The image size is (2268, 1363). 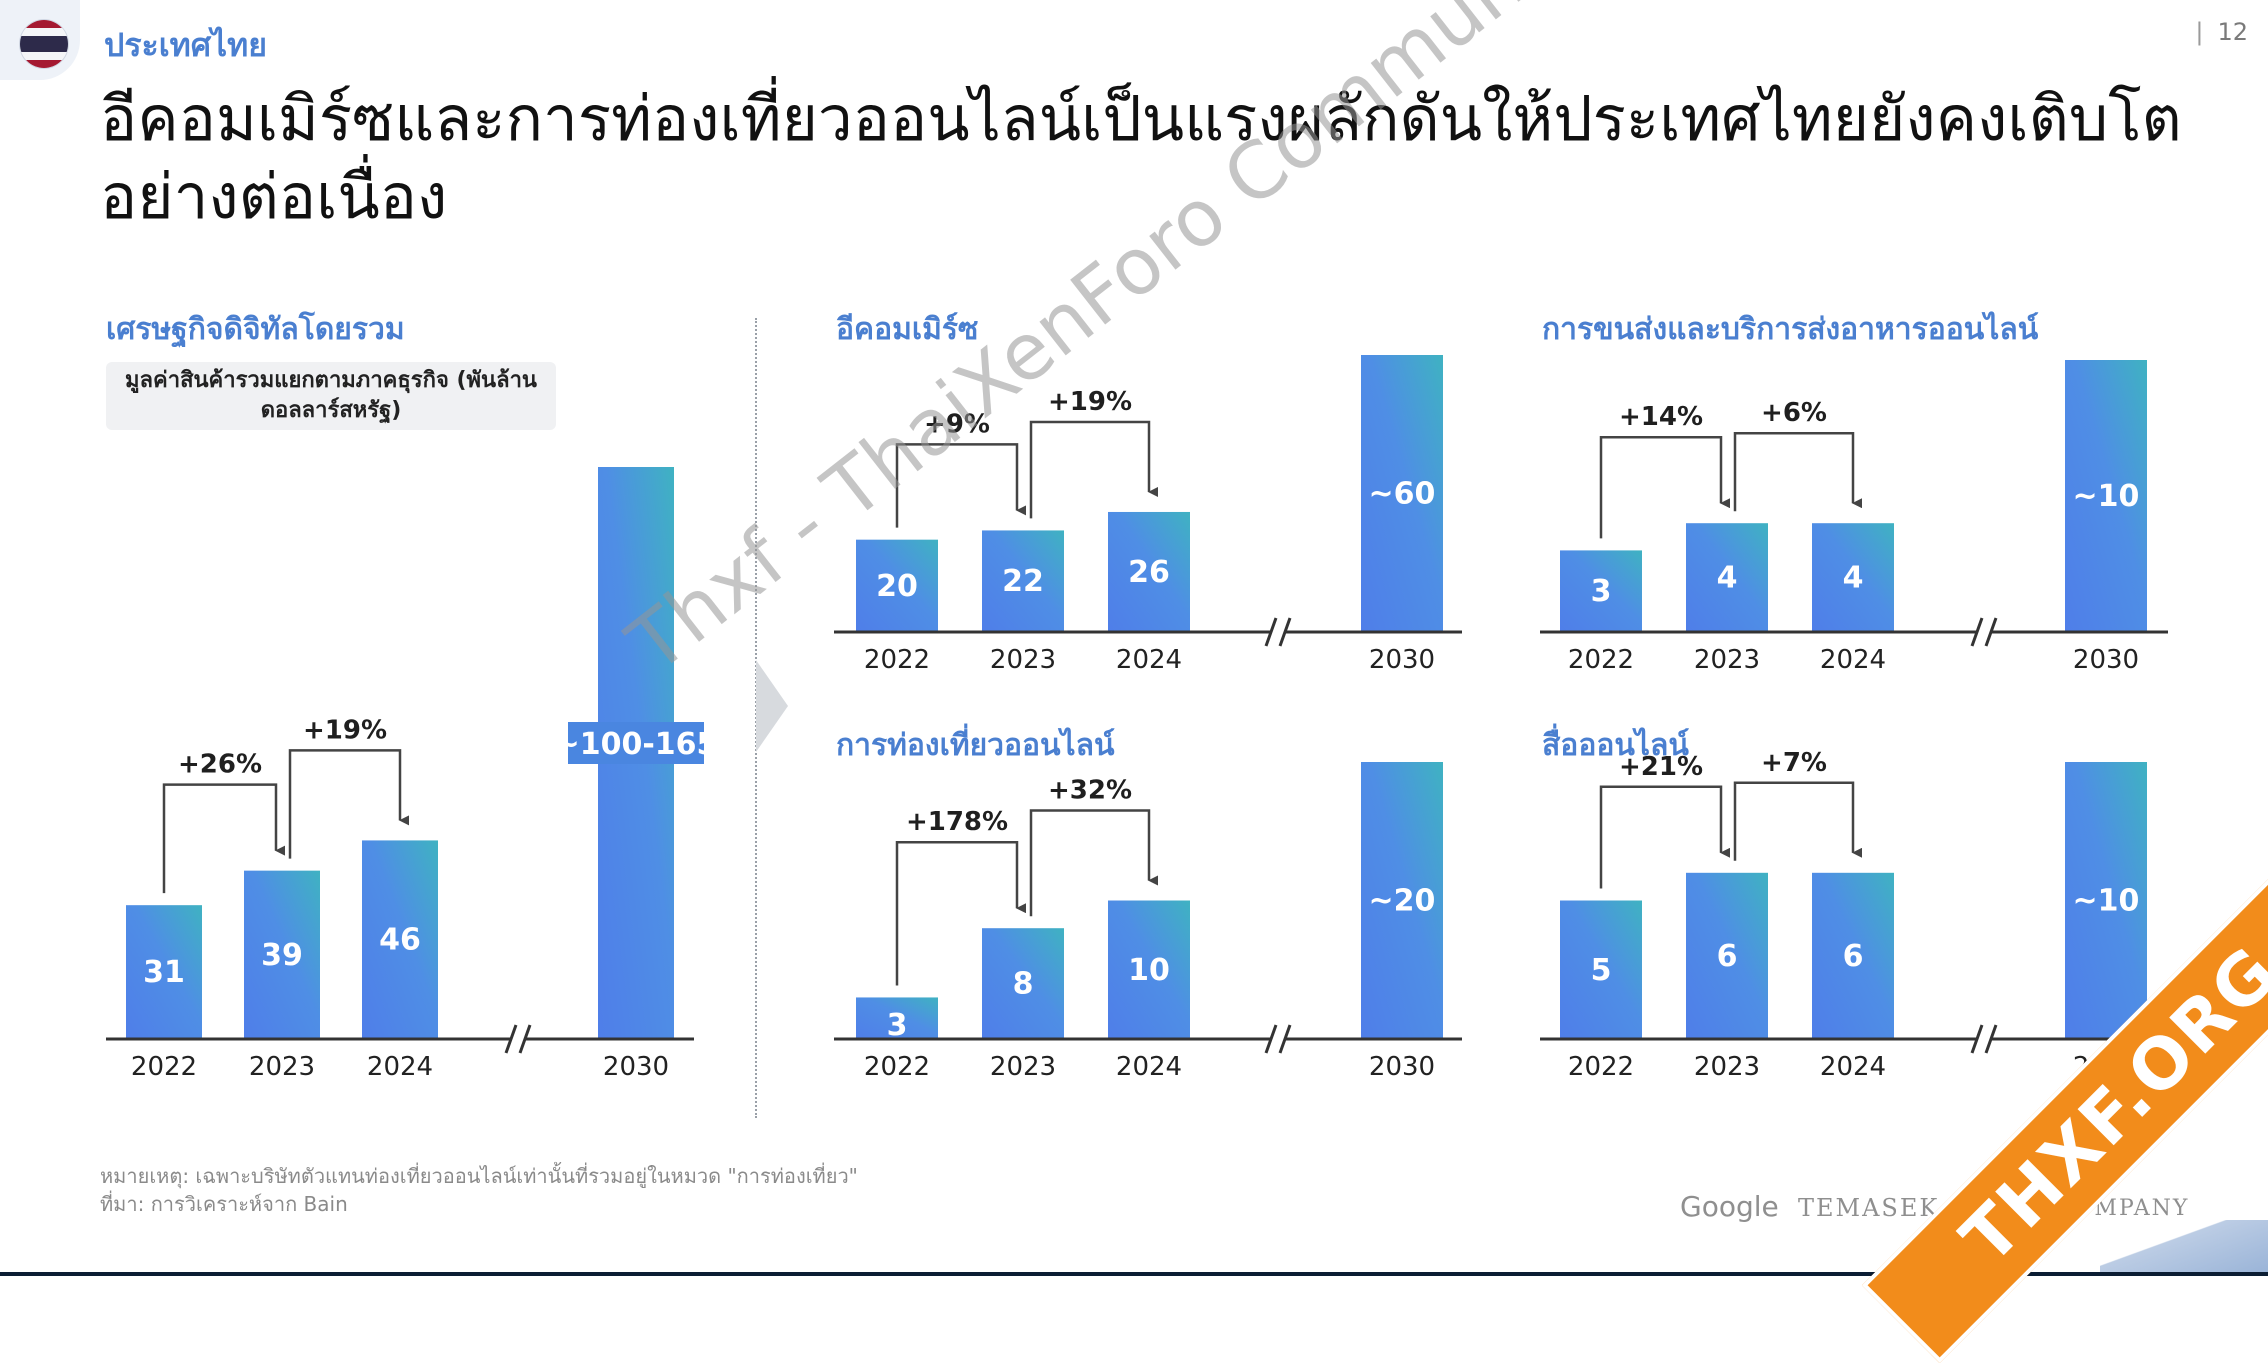 I want to click on chevron-right-icon, so click(x=772, y=706).